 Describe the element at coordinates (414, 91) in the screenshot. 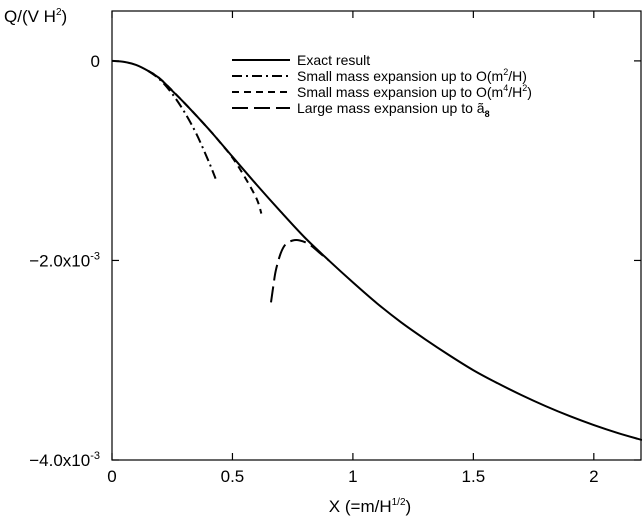

I see `legend-item-small-mass-m4-label: Small mass expansion up to O(m4/H2)` at that location.